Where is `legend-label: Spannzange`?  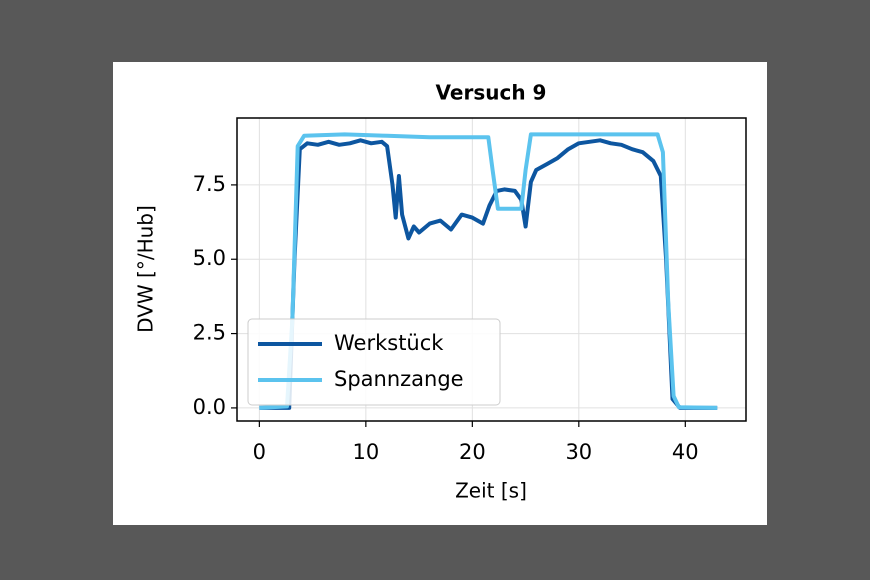
legend-label: Spannzange is located at coordinates (399, 379).